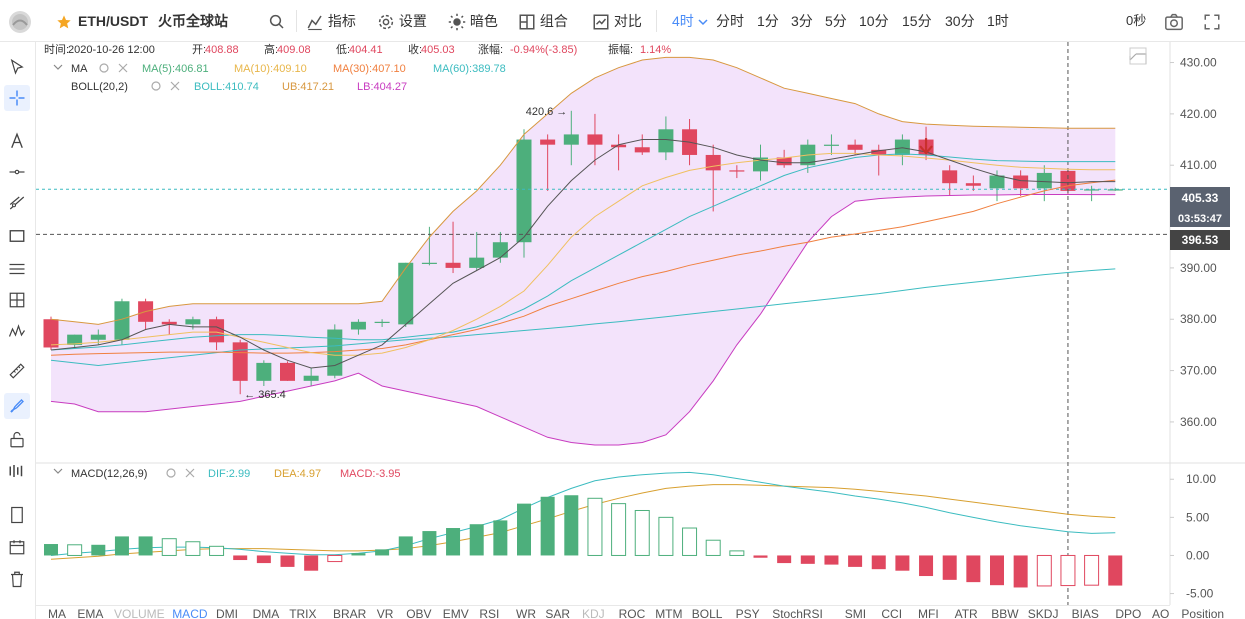 The width and height of the screenshot is (1245, 619). What do you see at coordinates (917, 21) in the screenshot?
I see `interval-tab: 15分` at bounding box center [917, 21].